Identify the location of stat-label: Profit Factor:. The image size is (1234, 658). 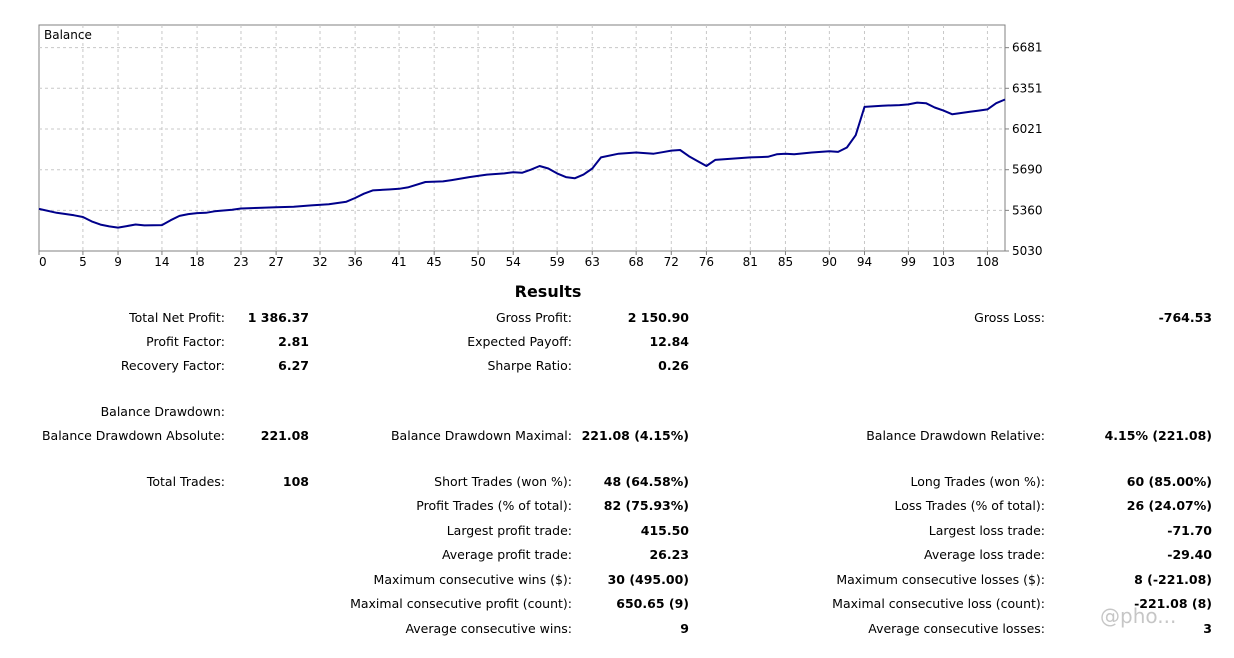
(185, 341).